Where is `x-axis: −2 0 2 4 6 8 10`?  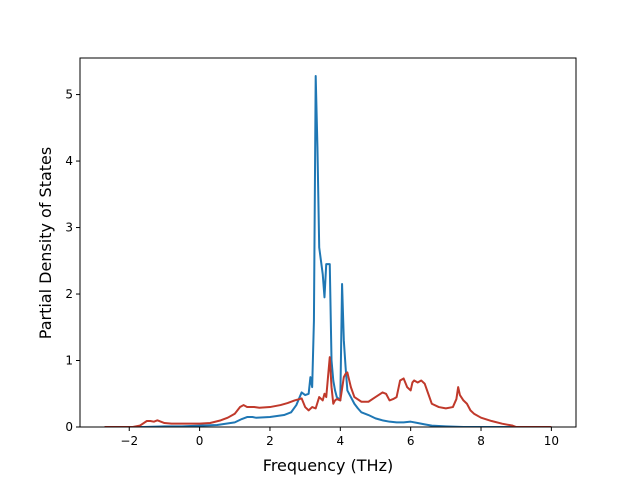
x-axis: −2 0 2 4 6 8 10 is located at coordinates (339, 437).